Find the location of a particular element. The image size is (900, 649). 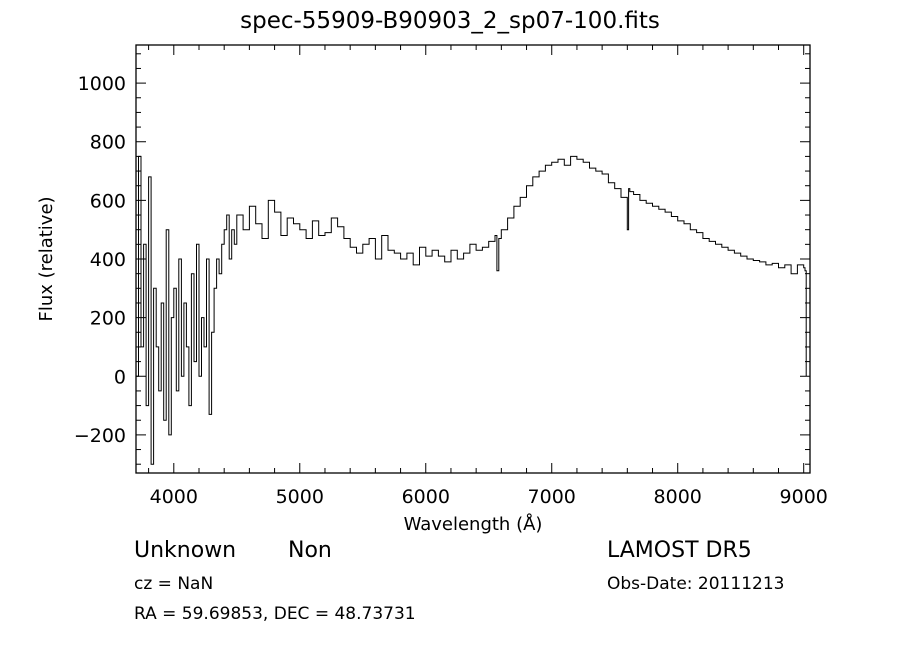

y-tick-label: 800 is located at coordinates (108, 143).